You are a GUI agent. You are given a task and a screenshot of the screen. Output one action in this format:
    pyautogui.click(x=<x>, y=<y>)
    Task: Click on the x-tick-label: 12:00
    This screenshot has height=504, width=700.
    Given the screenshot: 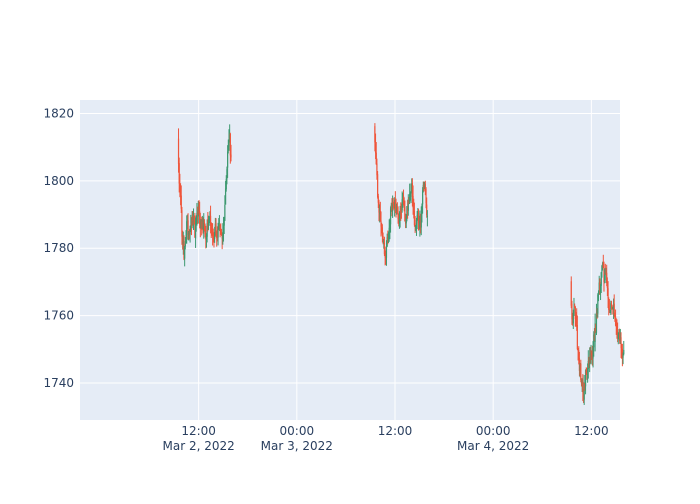 What is the action you would take?
    pyautogui.click(x=591, y=431)
    